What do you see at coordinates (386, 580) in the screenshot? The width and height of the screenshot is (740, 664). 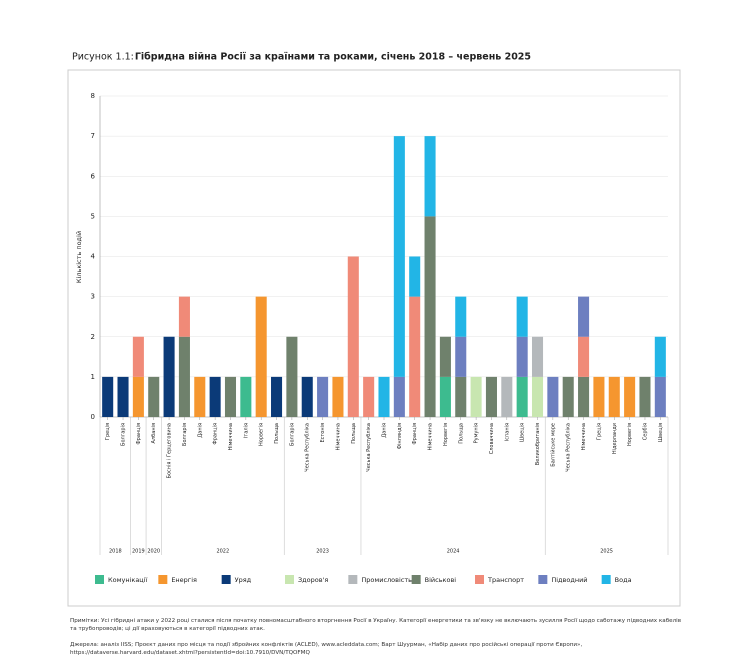 I see `legend-label: Промисловість` at bounding box center [386, 580].